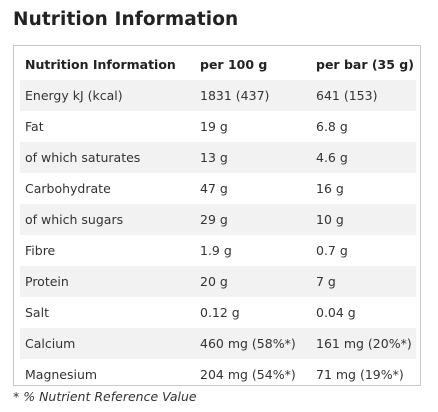  What do you see at coordinates (363, 157) in the screenshot?
I see `per-bar-value: 4.6 g` at bounding box center [363, 157].